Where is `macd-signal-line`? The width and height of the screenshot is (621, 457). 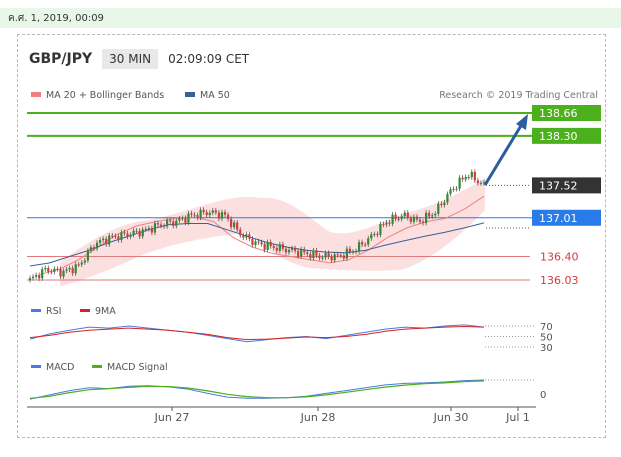 macd-signal-line is located at coordinates (257, 389).